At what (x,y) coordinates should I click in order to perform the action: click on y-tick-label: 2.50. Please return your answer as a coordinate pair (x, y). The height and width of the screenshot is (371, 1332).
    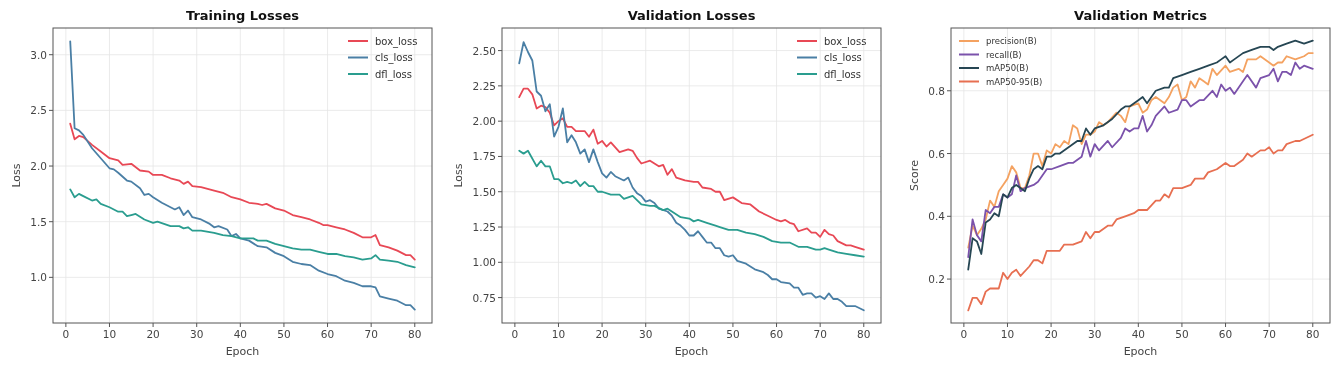
    Looking at the image, I should click on (484, 50).